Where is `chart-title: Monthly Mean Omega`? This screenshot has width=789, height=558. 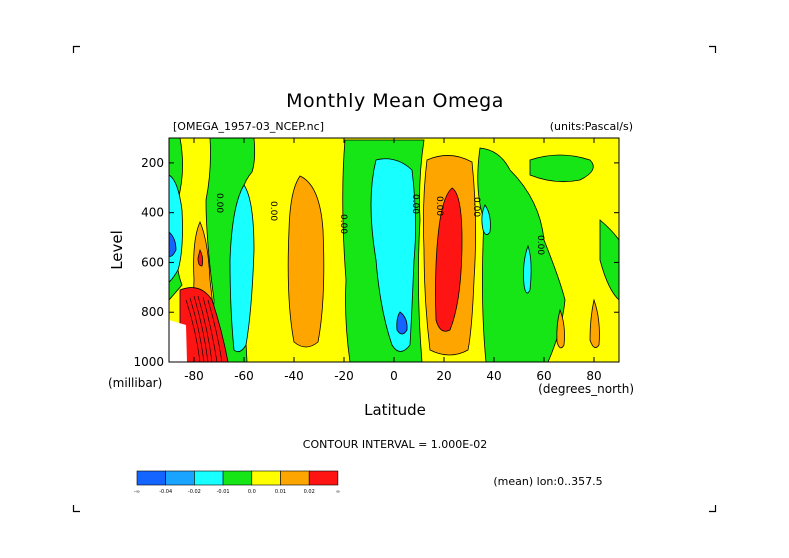
chart-title: Monthly Mean Omega is located at coordinates (395, 101).